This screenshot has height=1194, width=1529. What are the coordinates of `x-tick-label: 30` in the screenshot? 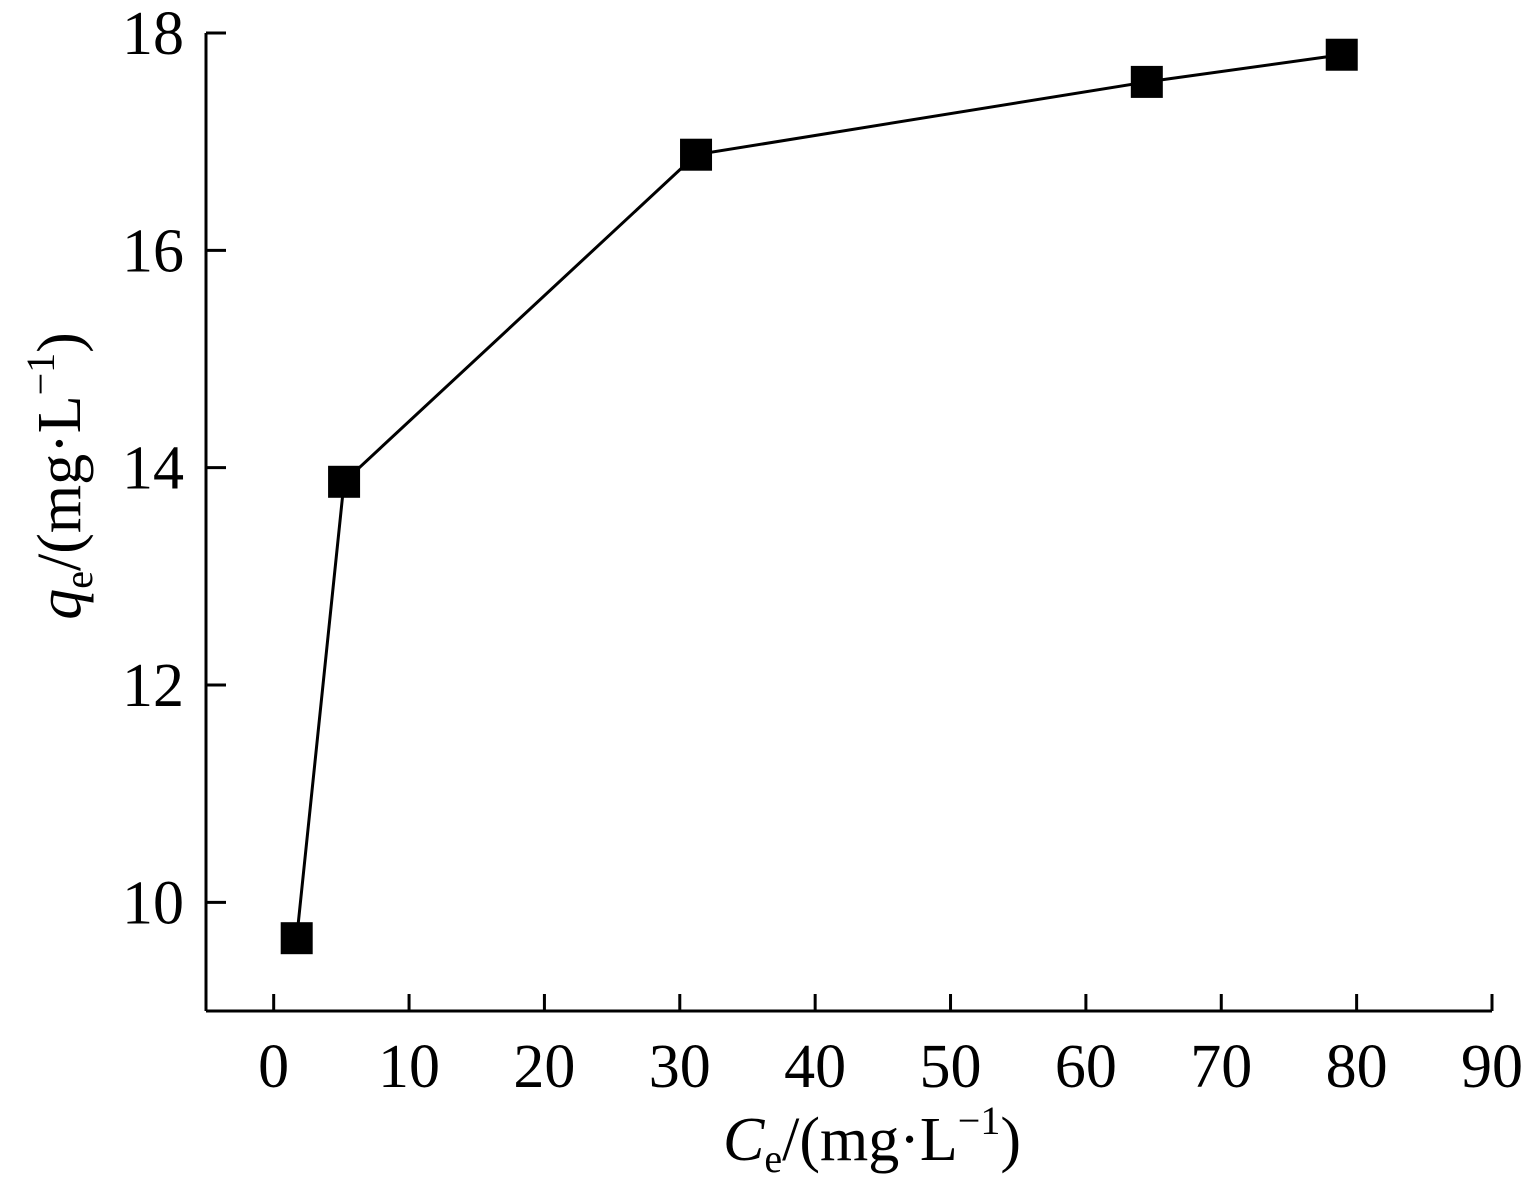 It's located at (680, 1067).